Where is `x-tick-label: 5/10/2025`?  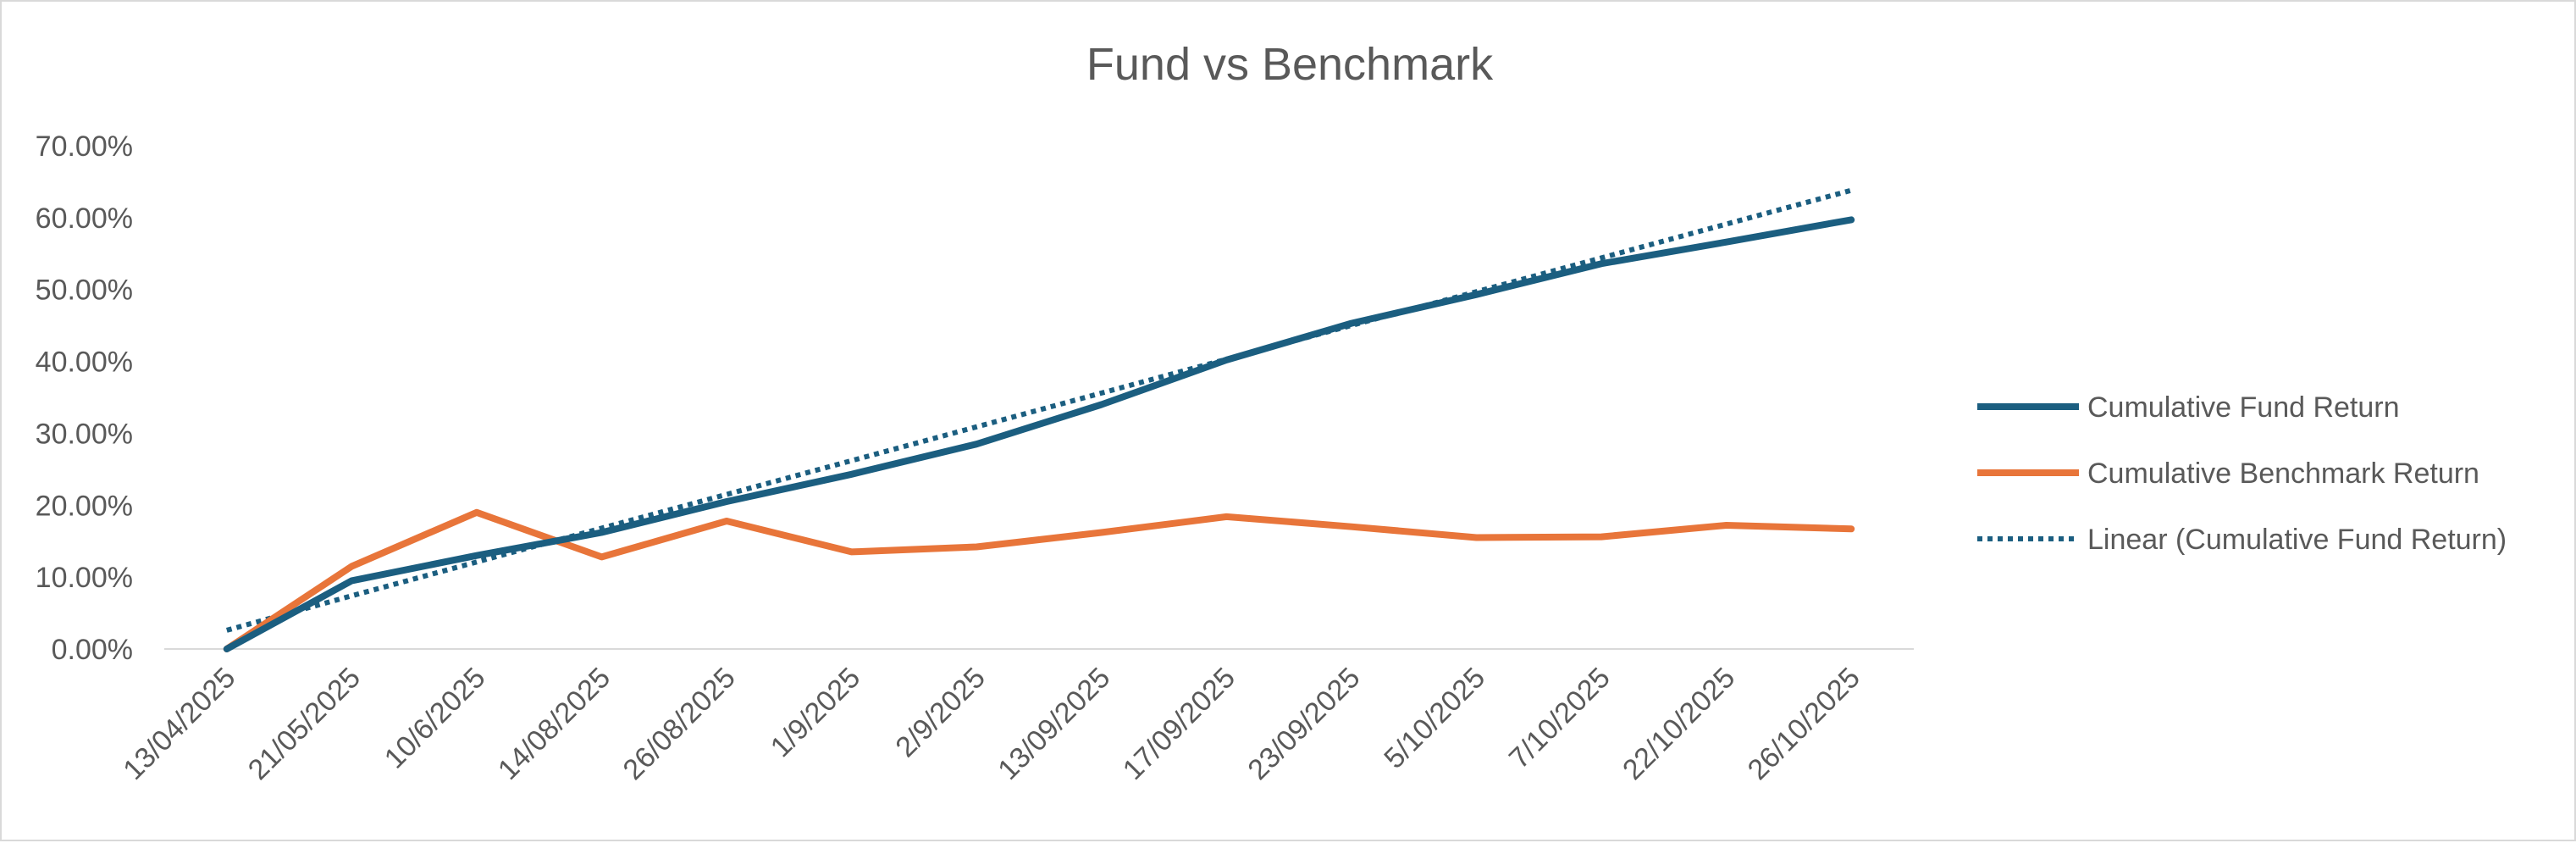 x-tick-label: 5/10/2025 is located at coordinates (1434, 718).